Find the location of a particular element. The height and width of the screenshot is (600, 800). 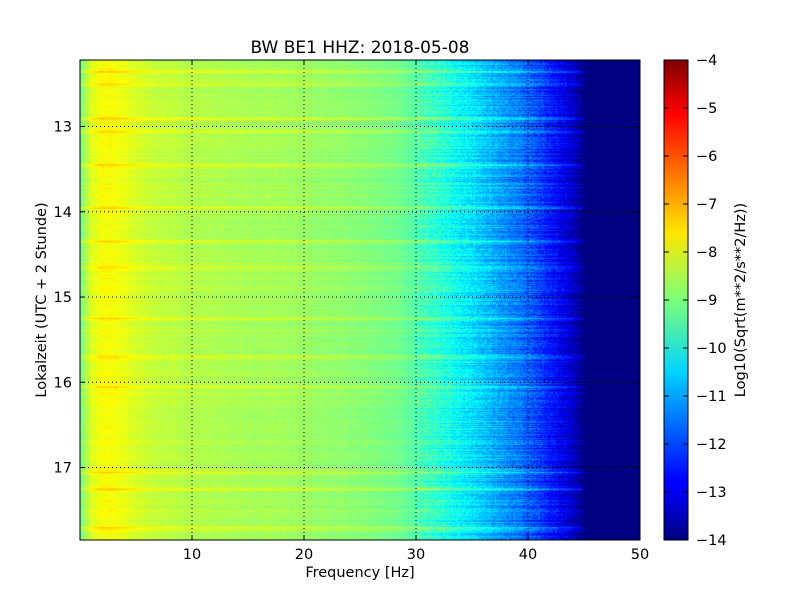

chart-title: BW BE1 HHZ: 2018-05-08 is located at coordinates (359, 48).